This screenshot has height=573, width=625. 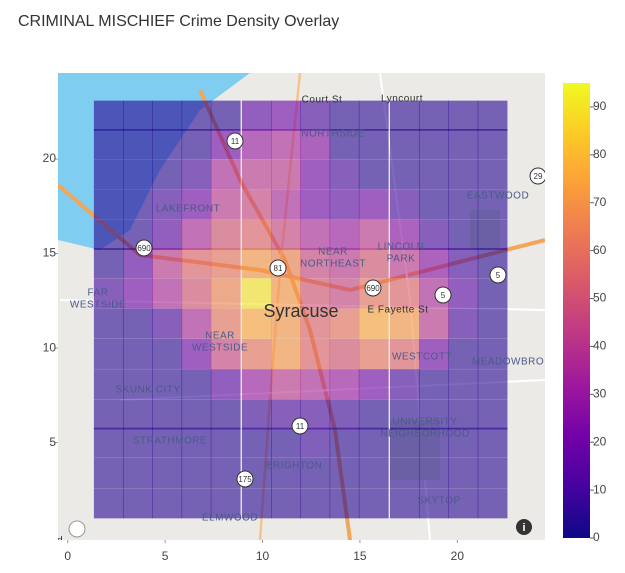 What do you see at coordinates (524, 527) in the screenshot?
I see `info-button` at bounding box center [524, 527].